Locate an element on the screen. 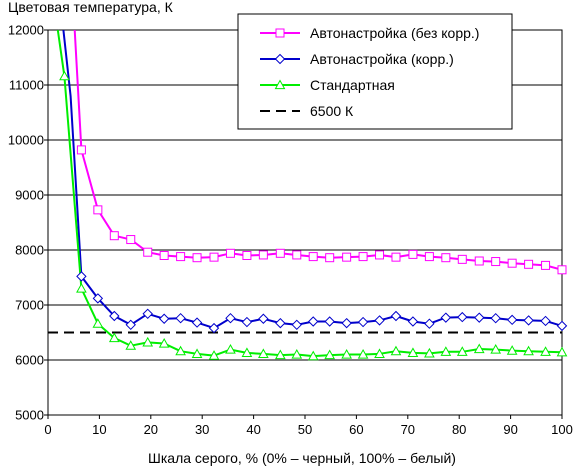 The image size is (573, 468). y-tick-label: 11000 is located at coordinates (26, 85).